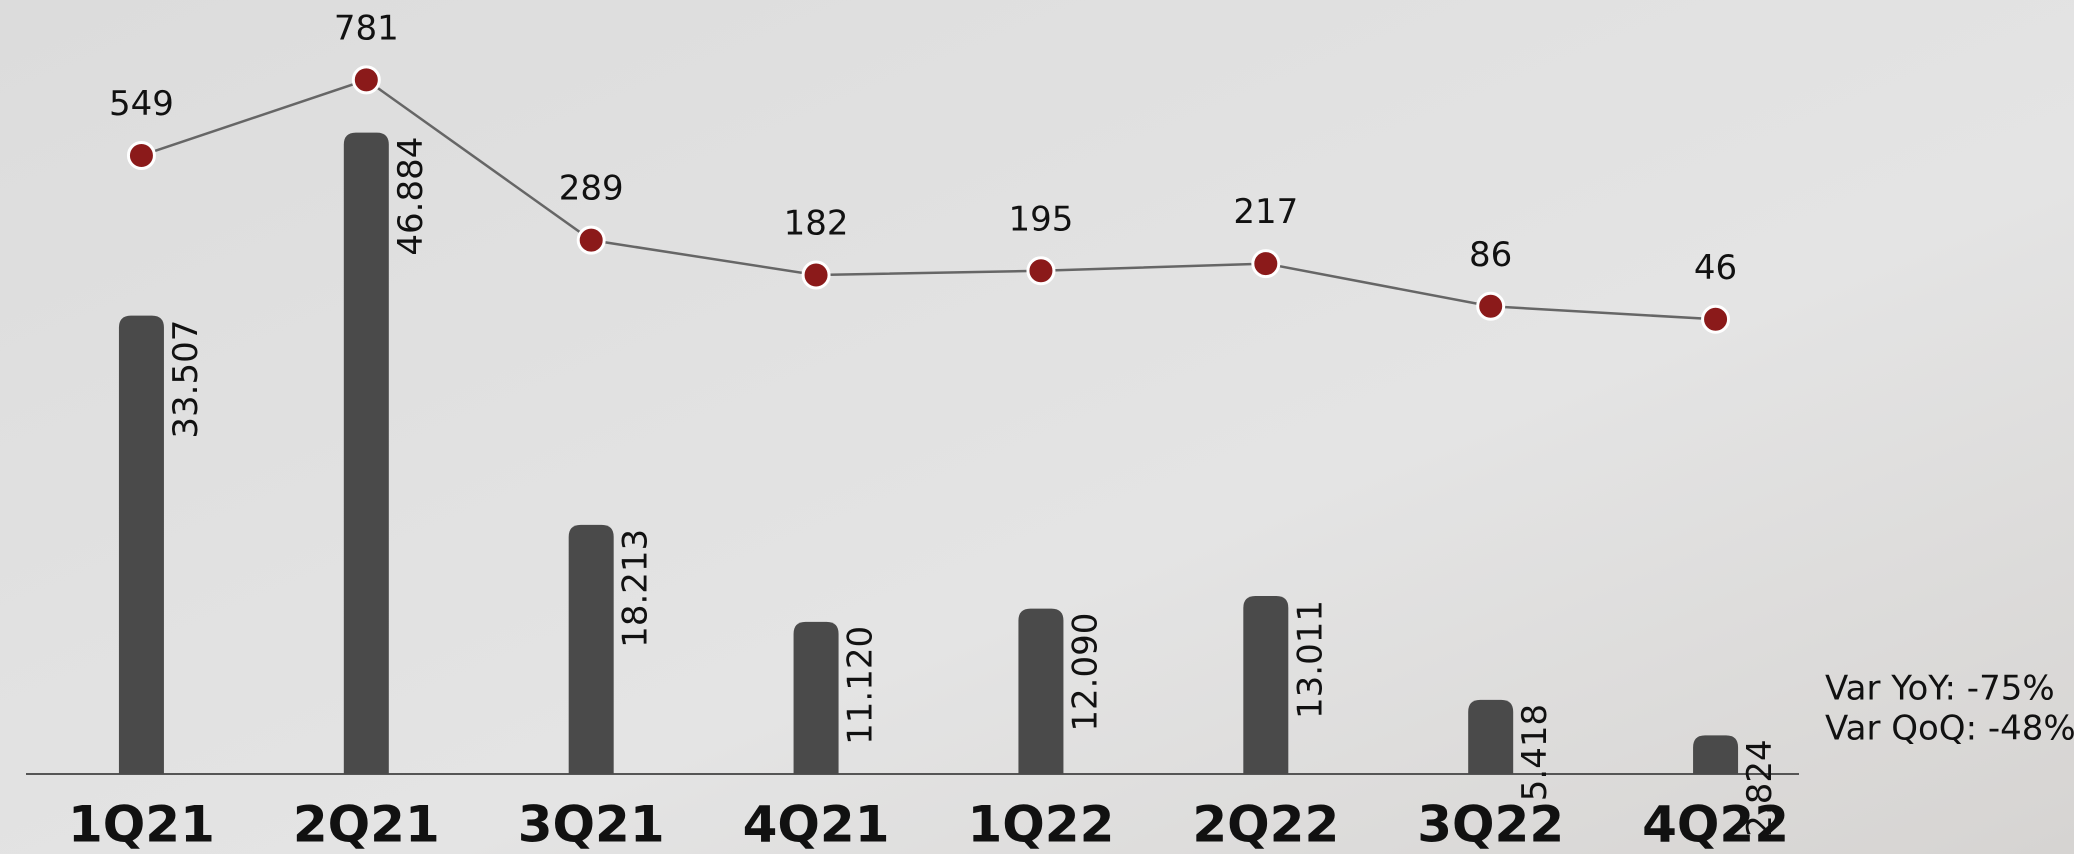 This screenshot has height=854, width=2074. What do you see at coordinates (591, 189) in the screenshot?
I see `value-label: 289` at bounding box center [591, 189].